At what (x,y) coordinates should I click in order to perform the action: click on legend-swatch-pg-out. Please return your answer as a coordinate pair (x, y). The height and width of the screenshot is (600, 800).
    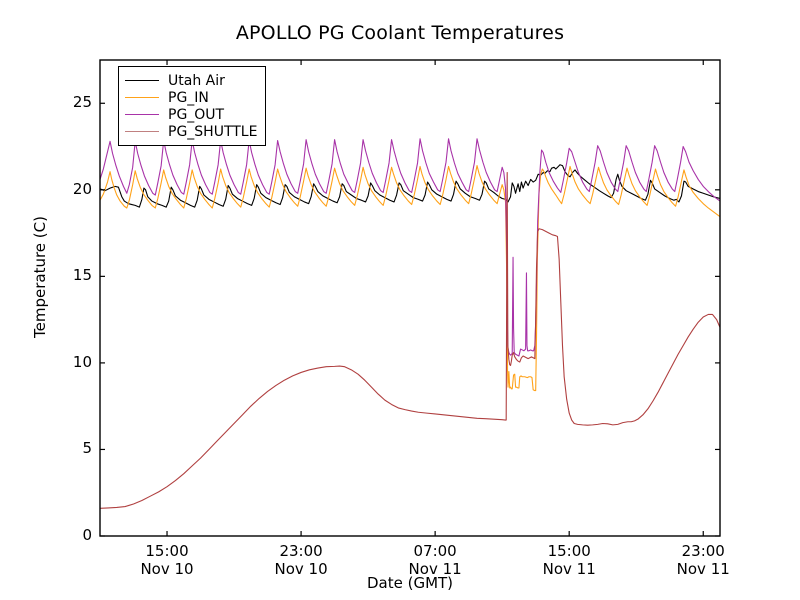
    Looking at the image, I should click on (142, 114).